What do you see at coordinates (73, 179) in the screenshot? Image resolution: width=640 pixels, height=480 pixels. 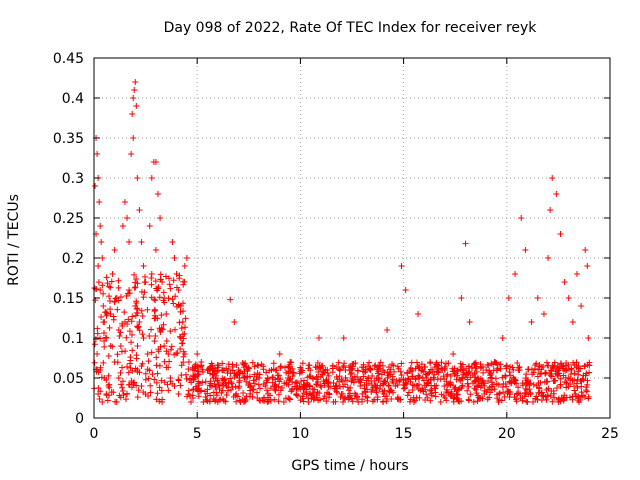 I see `y-tick-label: 0.3` at bounding box center [73, 179].